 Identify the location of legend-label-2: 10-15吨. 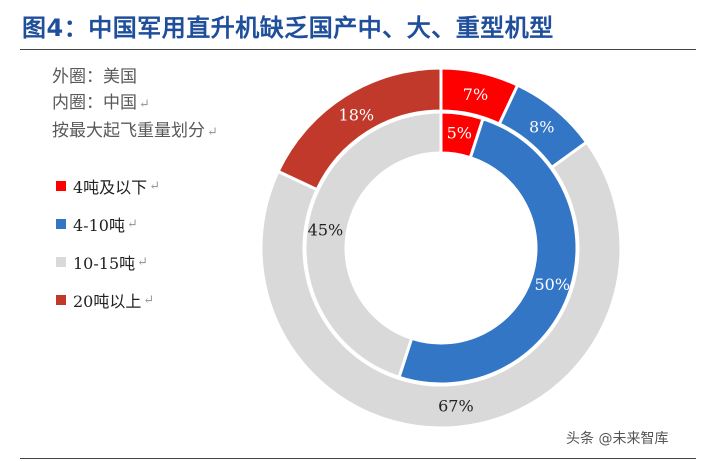
(104, 263).